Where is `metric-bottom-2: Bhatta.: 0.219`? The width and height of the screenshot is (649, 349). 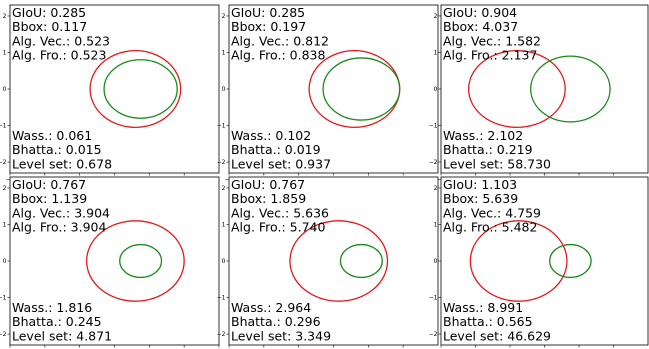
metric-bottom-2: Bhatta.: 0.219 is located at coordinates (488, 149).